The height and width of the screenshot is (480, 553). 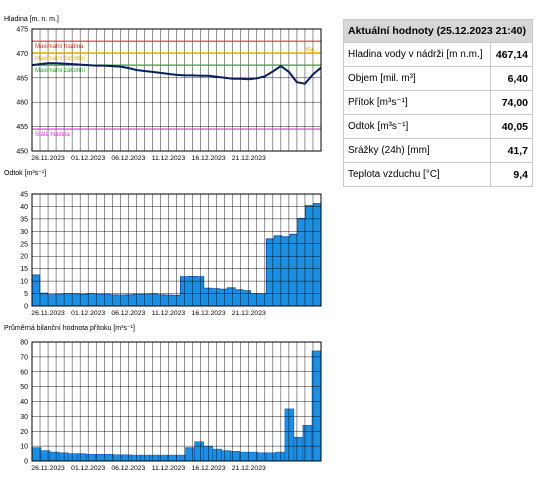 I want to click on row-value-air-temperature: 9,4, so click(x=511, y=174).